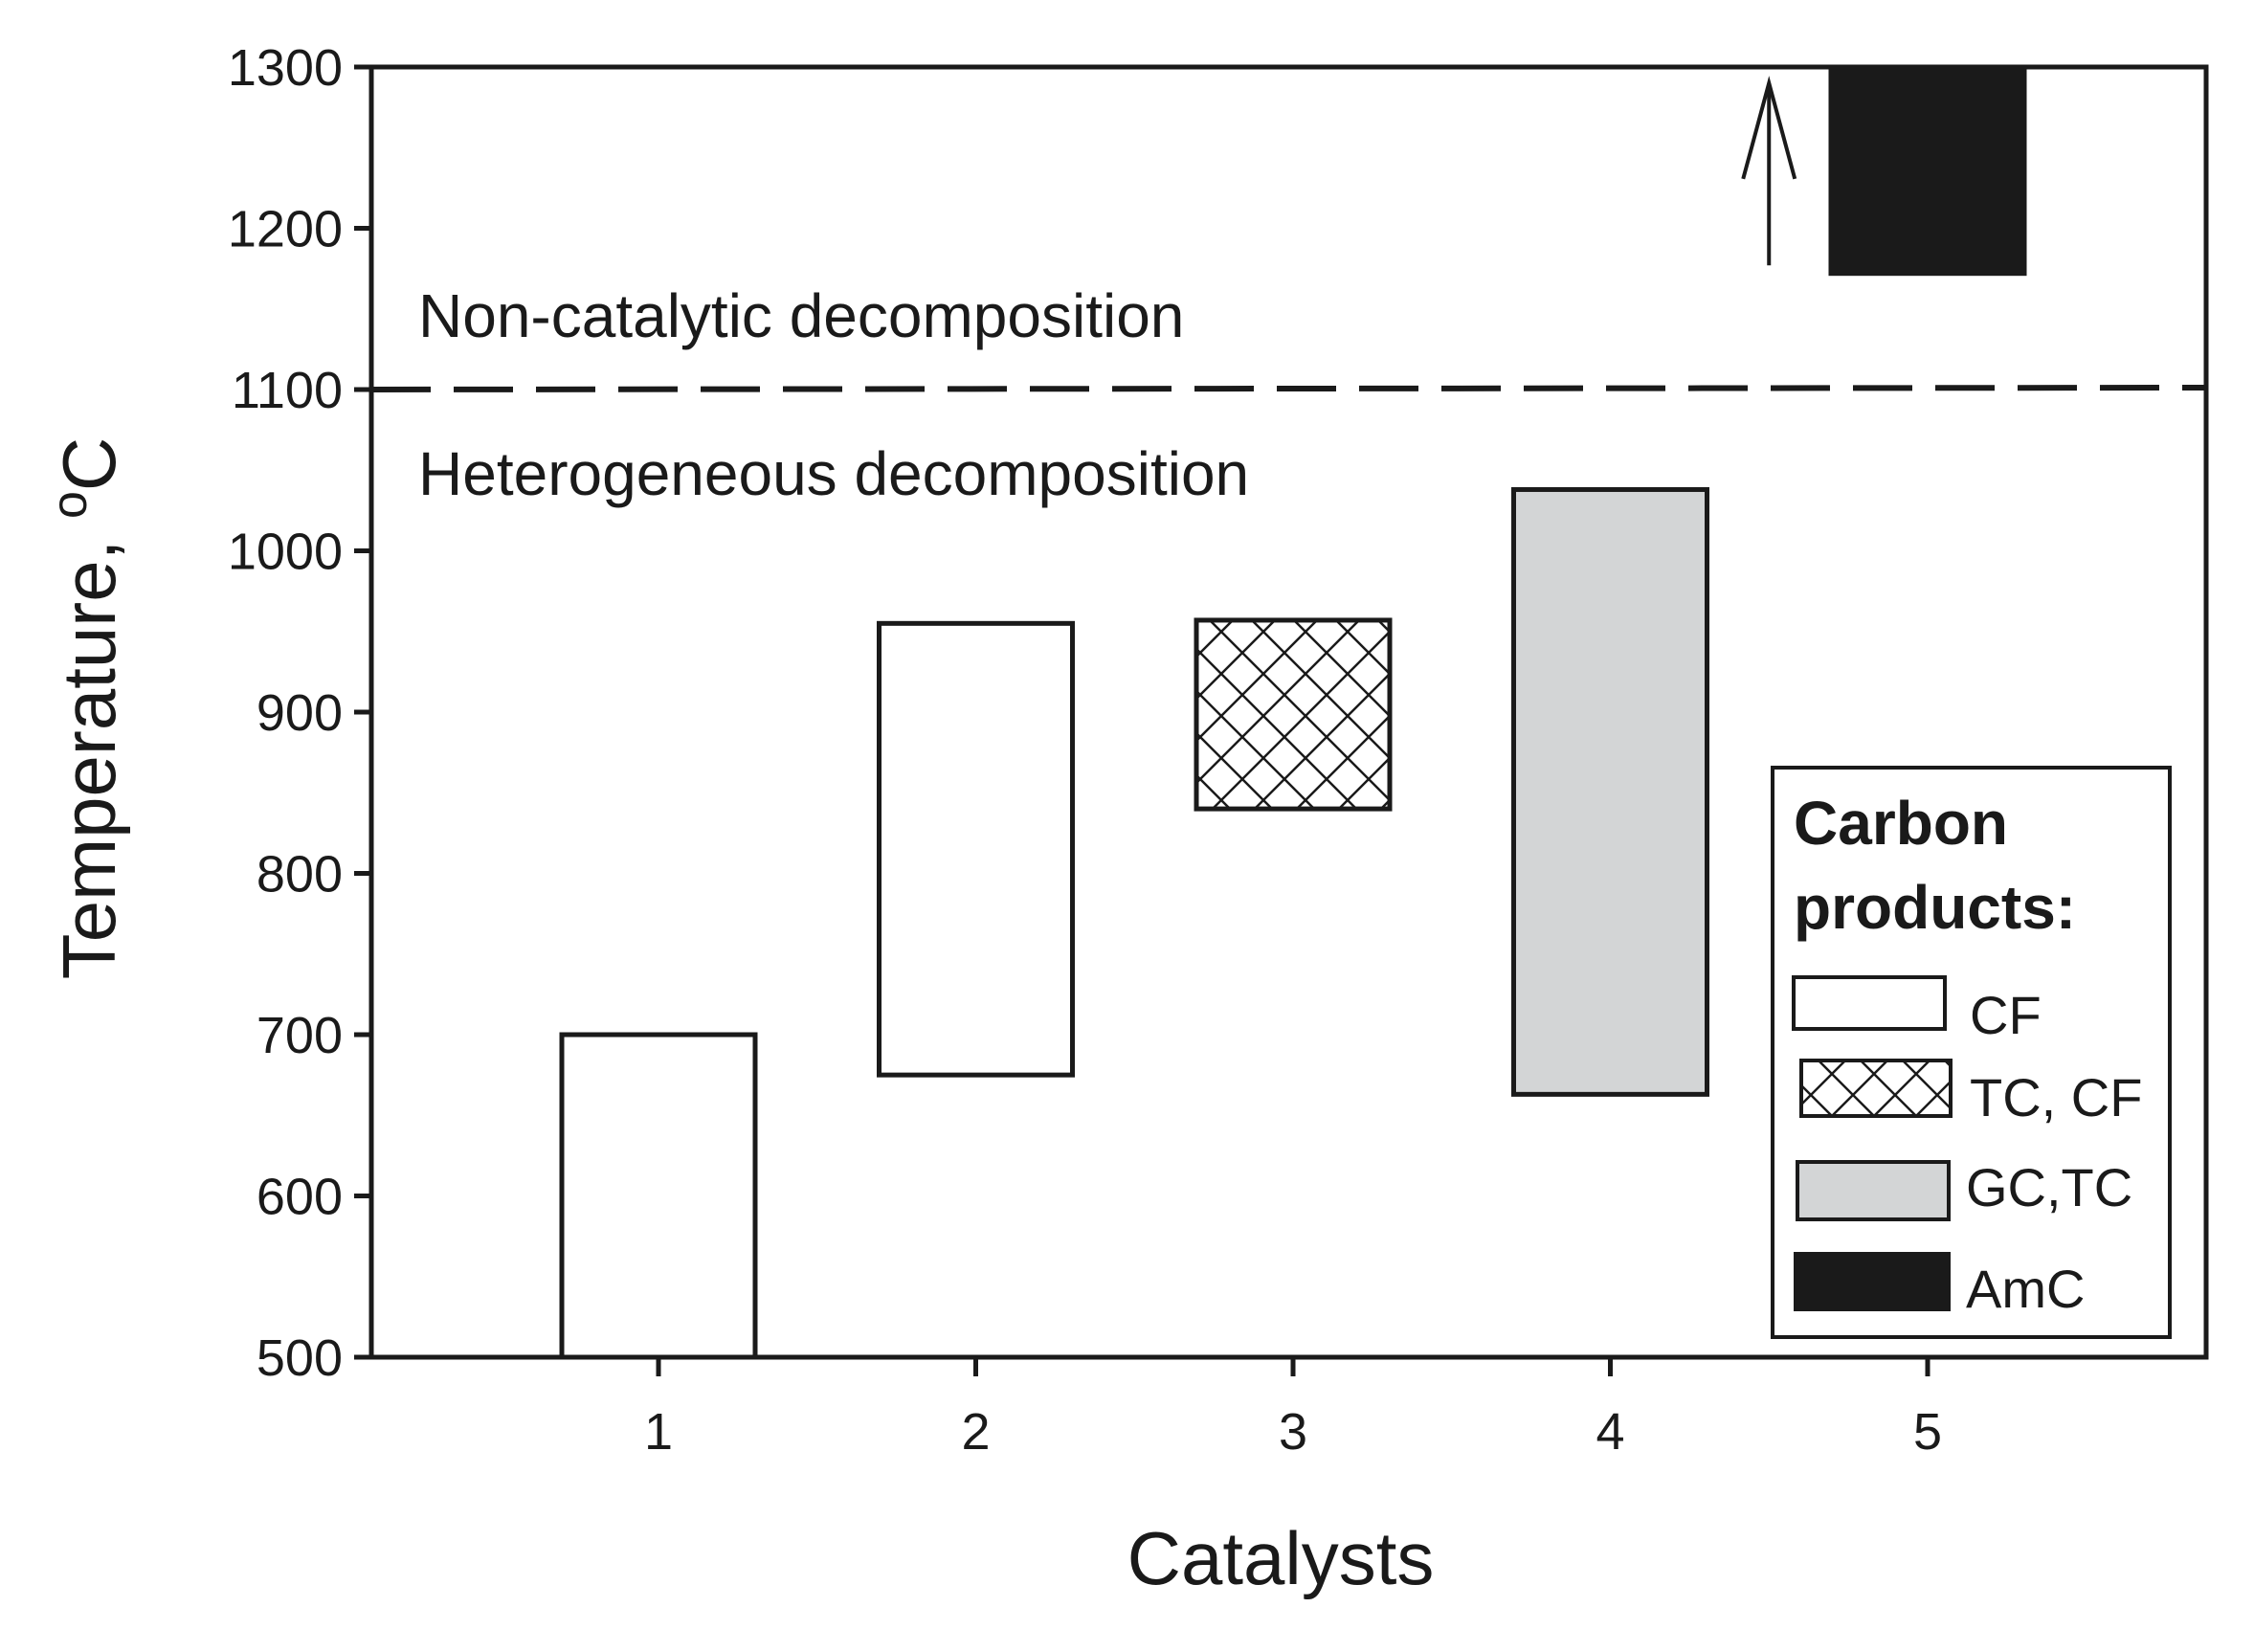  What do you see at coordinates (285, 68) in the screenshot?
I see `y-tick-label: 1300` at bounding box center [285, 68].